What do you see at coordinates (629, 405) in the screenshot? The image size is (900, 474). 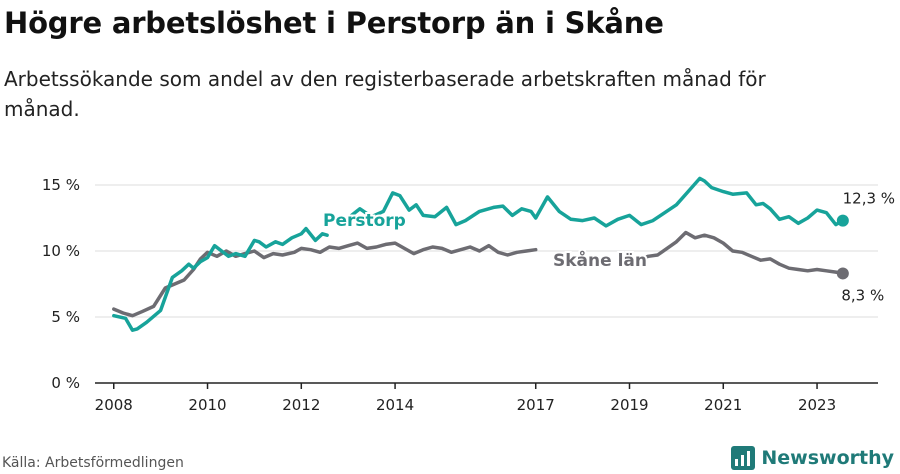 I see `x-tick-label: 2019` at bounding box center [629, 405].